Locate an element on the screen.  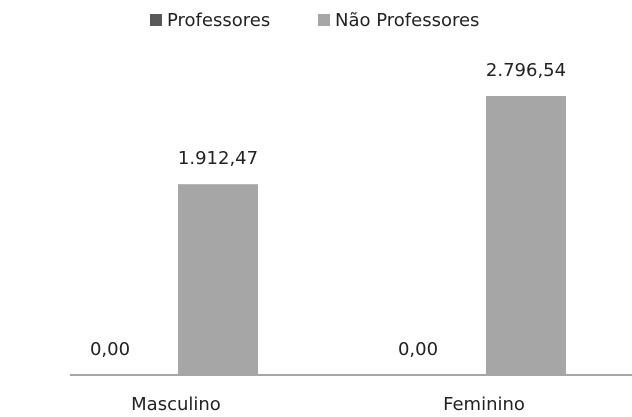
legend-label: Não Professores is located at coordinates (407, 20).